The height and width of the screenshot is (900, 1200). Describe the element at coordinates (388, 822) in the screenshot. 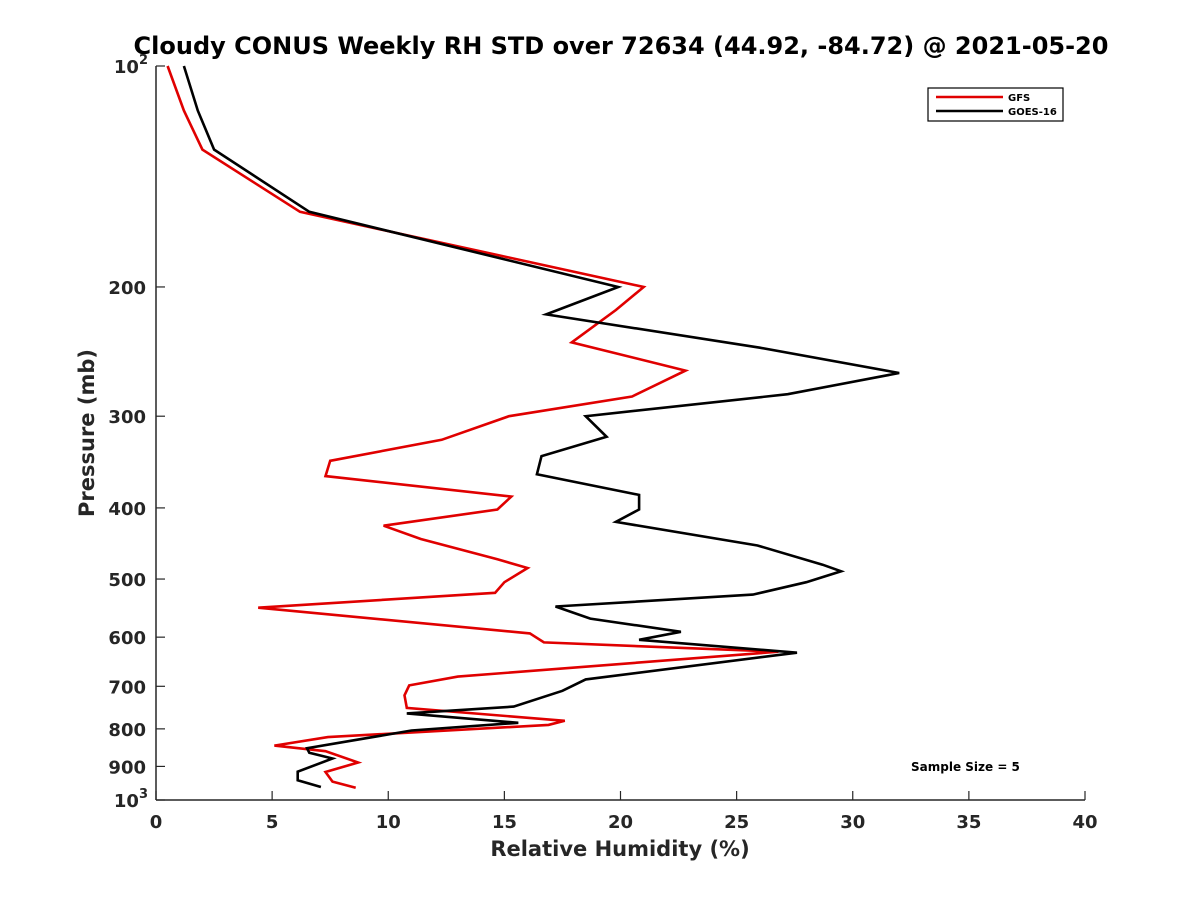

I see `x-tick-label: 10` at that location.